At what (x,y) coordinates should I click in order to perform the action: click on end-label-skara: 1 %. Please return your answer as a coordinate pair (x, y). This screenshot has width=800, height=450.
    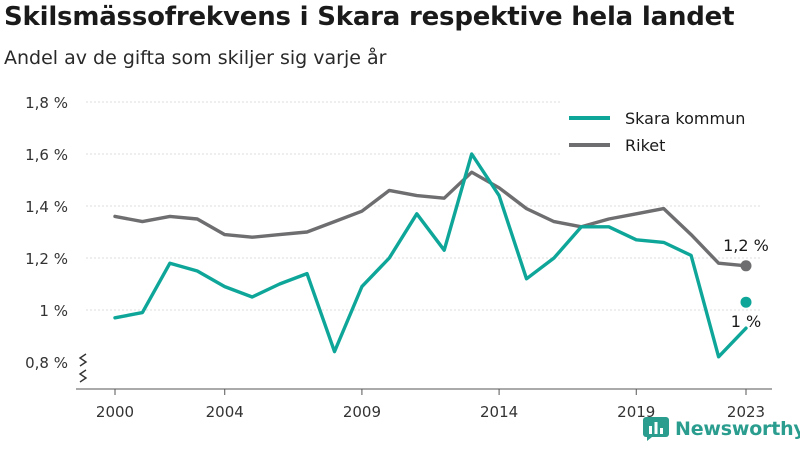
    Looking at the image, I should click on (746, 321).